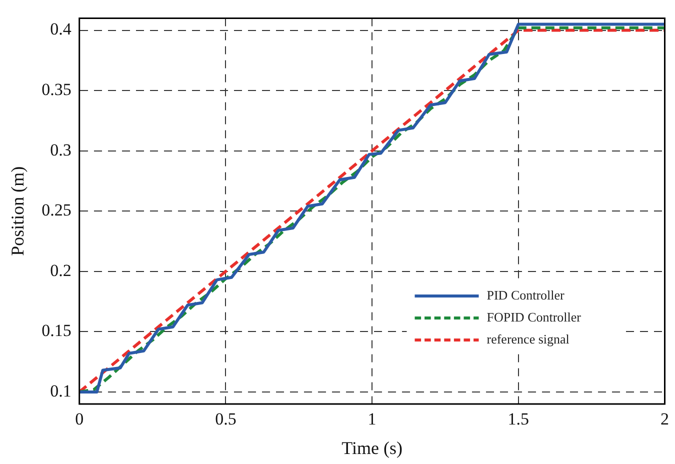  Describe the element at coordinates (519, 419) in the screenshot. I see `x-tick-label: 1.5` at that location.